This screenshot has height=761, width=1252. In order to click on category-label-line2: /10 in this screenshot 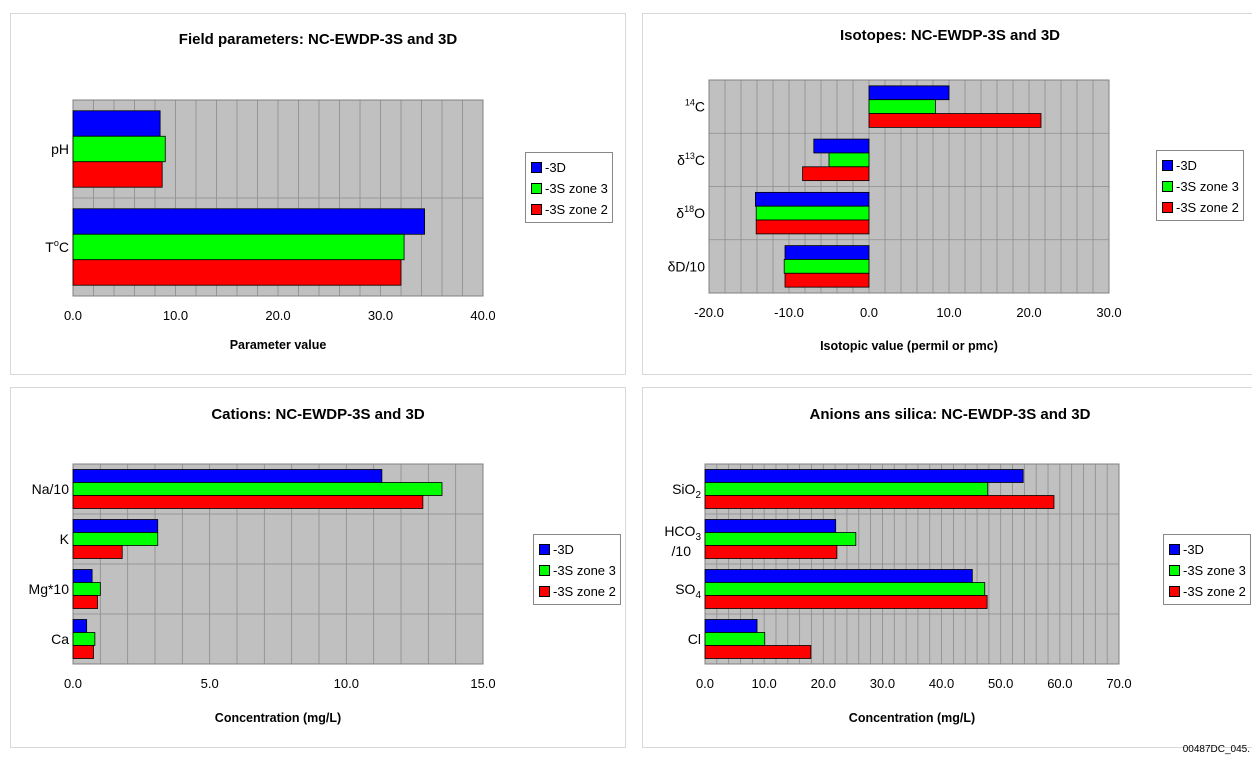, I will do `click(682, 551)`.